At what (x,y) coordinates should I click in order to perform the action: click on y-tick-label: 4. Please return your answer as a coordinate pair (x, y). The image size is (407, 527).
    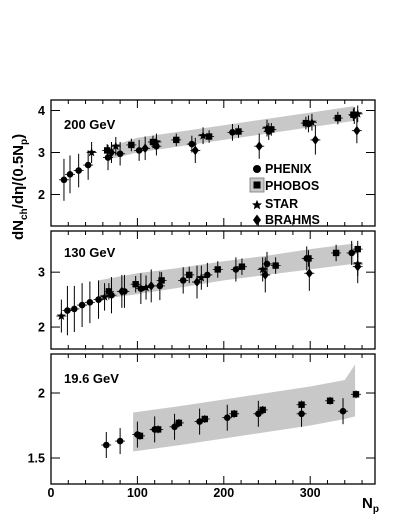
    Looking at the image, I should click on (41, 111).